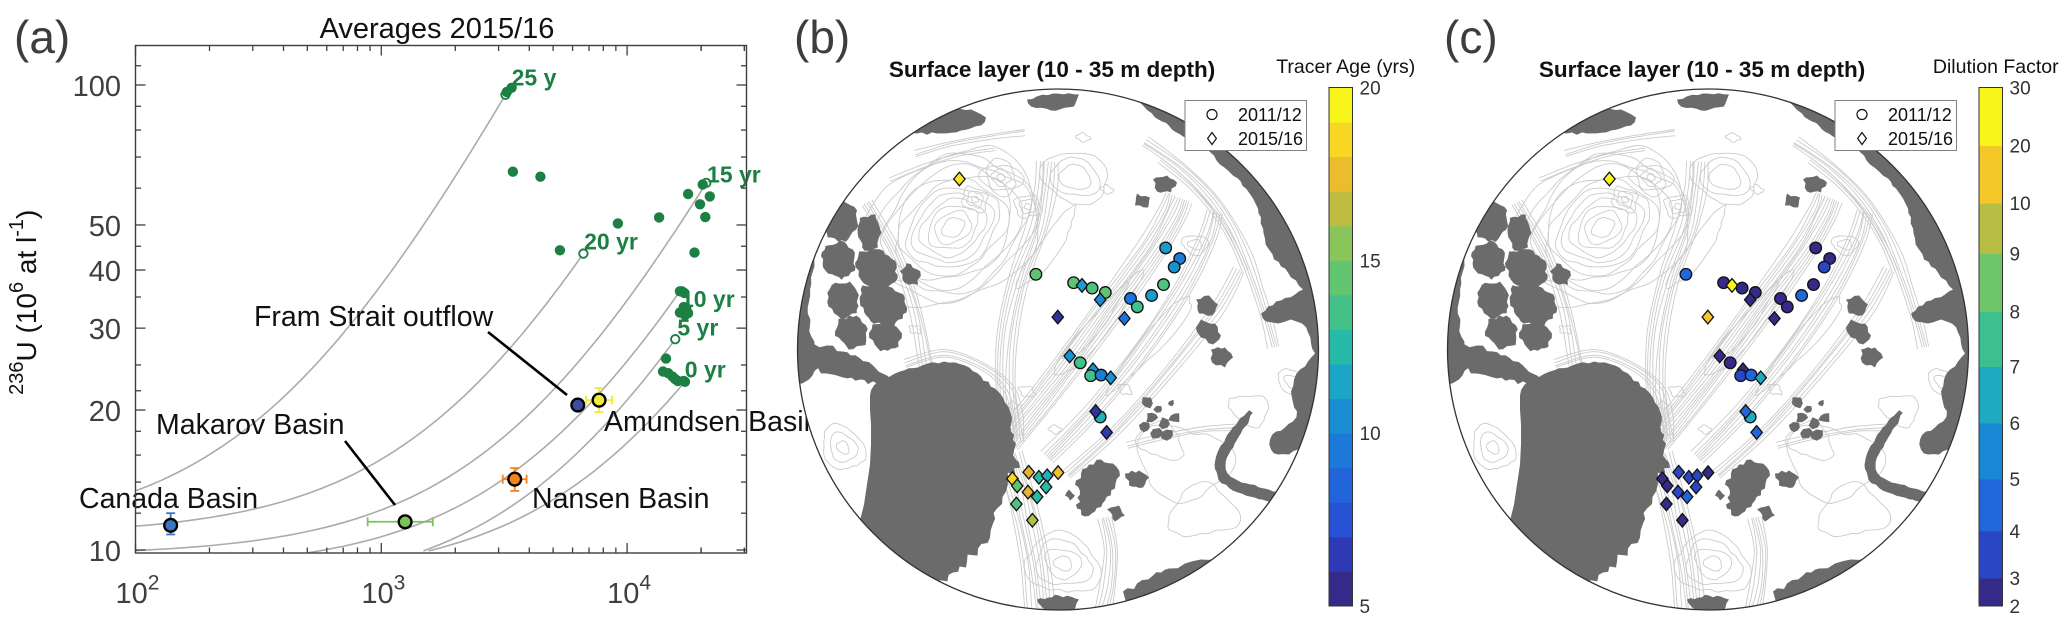  Describe the element at coordinates (1341, 209) in the screenshot. I see `colorbar-segment` at that location.